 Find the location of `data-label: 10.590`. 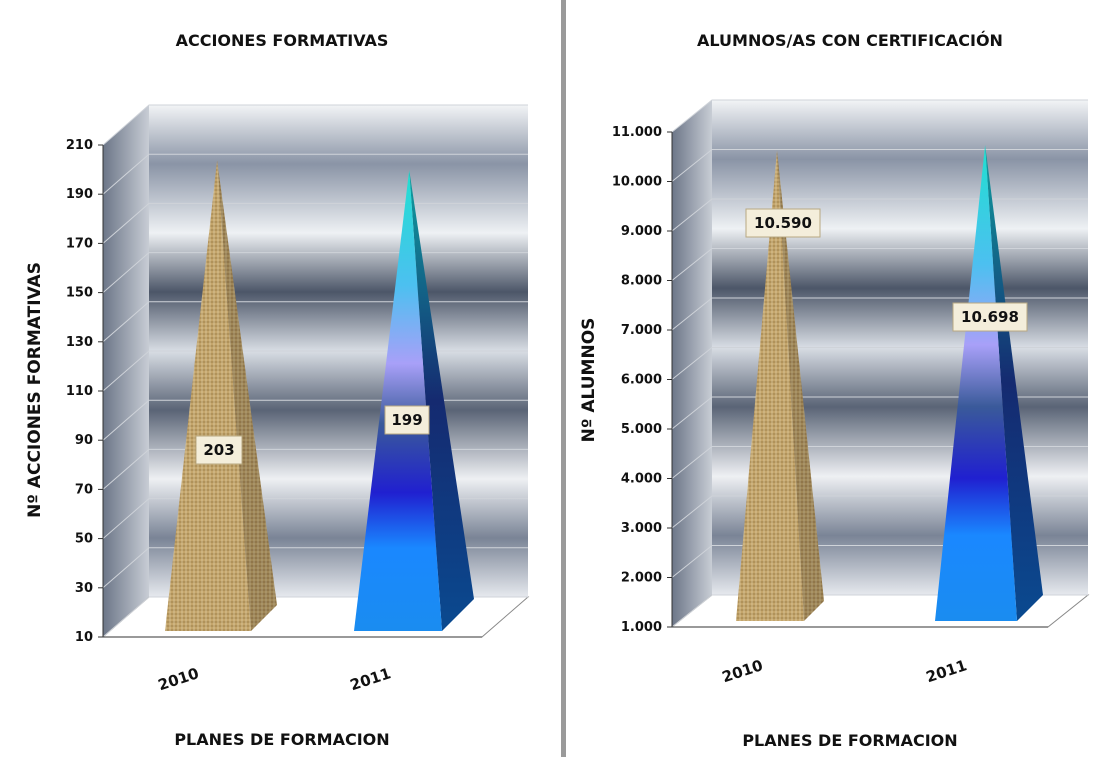

data-label: 10.590 is located at coordinates (783, 223).